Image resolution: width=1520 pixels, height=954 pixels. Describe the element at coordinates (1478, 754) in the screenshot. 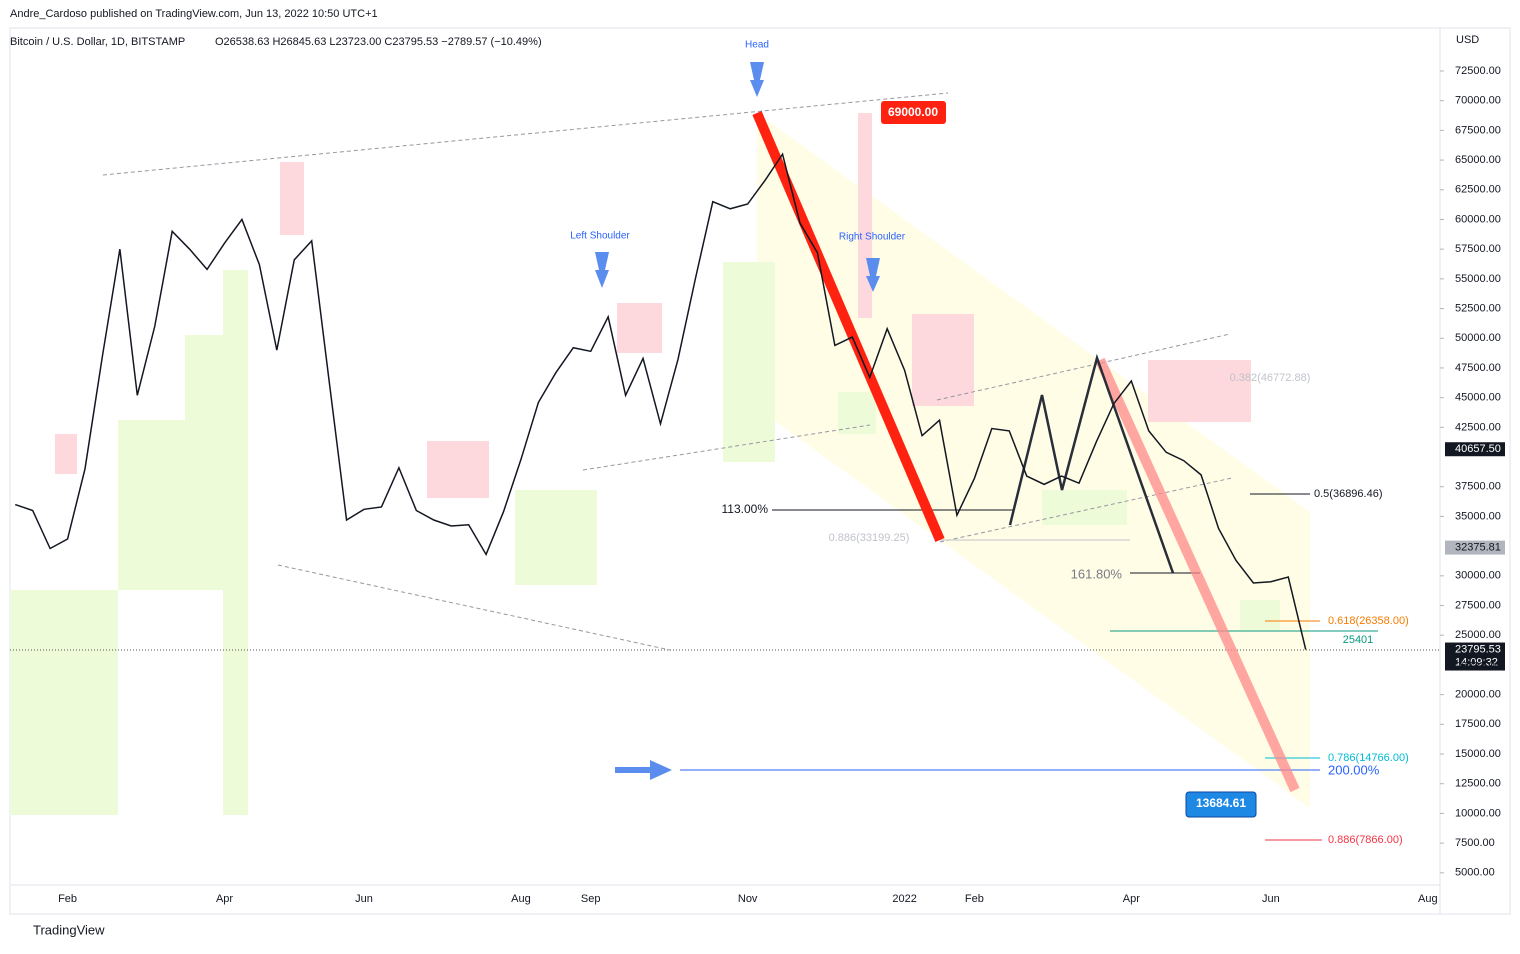

I see `y-tick-label: 15000.00` at that location.